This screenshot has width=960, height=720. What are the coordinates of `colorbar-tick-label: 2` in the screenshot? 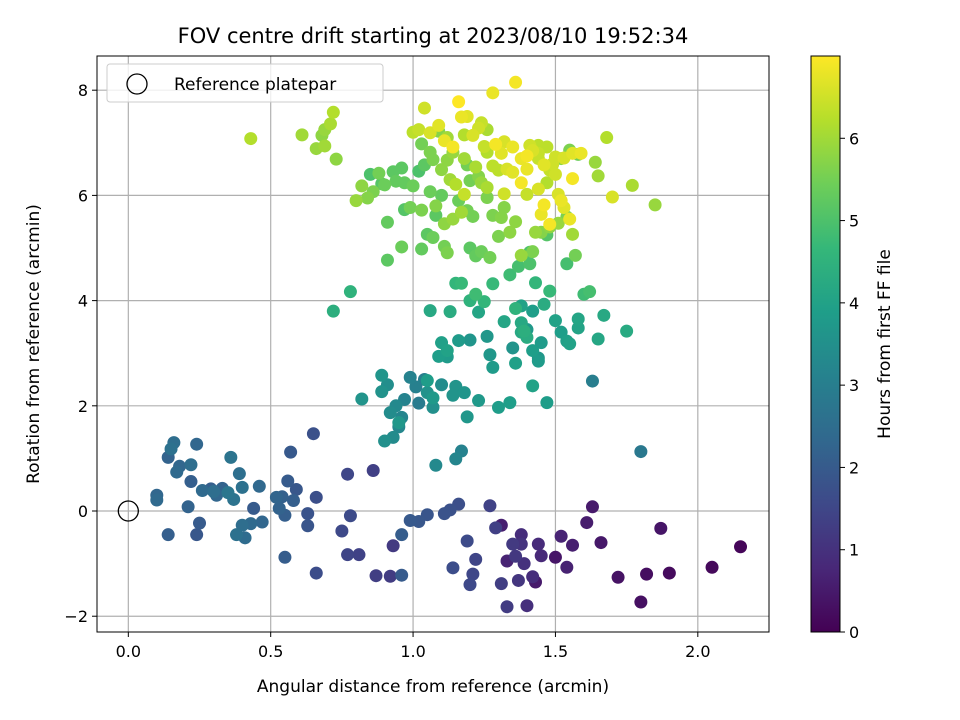 It's located at (854, 467).